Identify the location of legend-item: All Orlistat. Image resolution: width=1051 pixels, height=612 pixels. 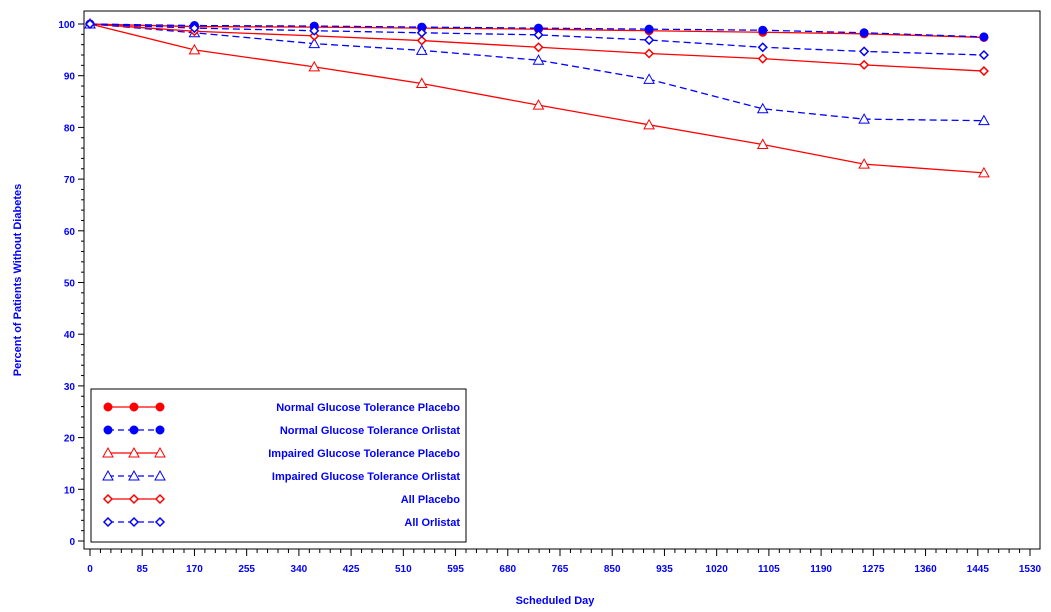
(281, 522).